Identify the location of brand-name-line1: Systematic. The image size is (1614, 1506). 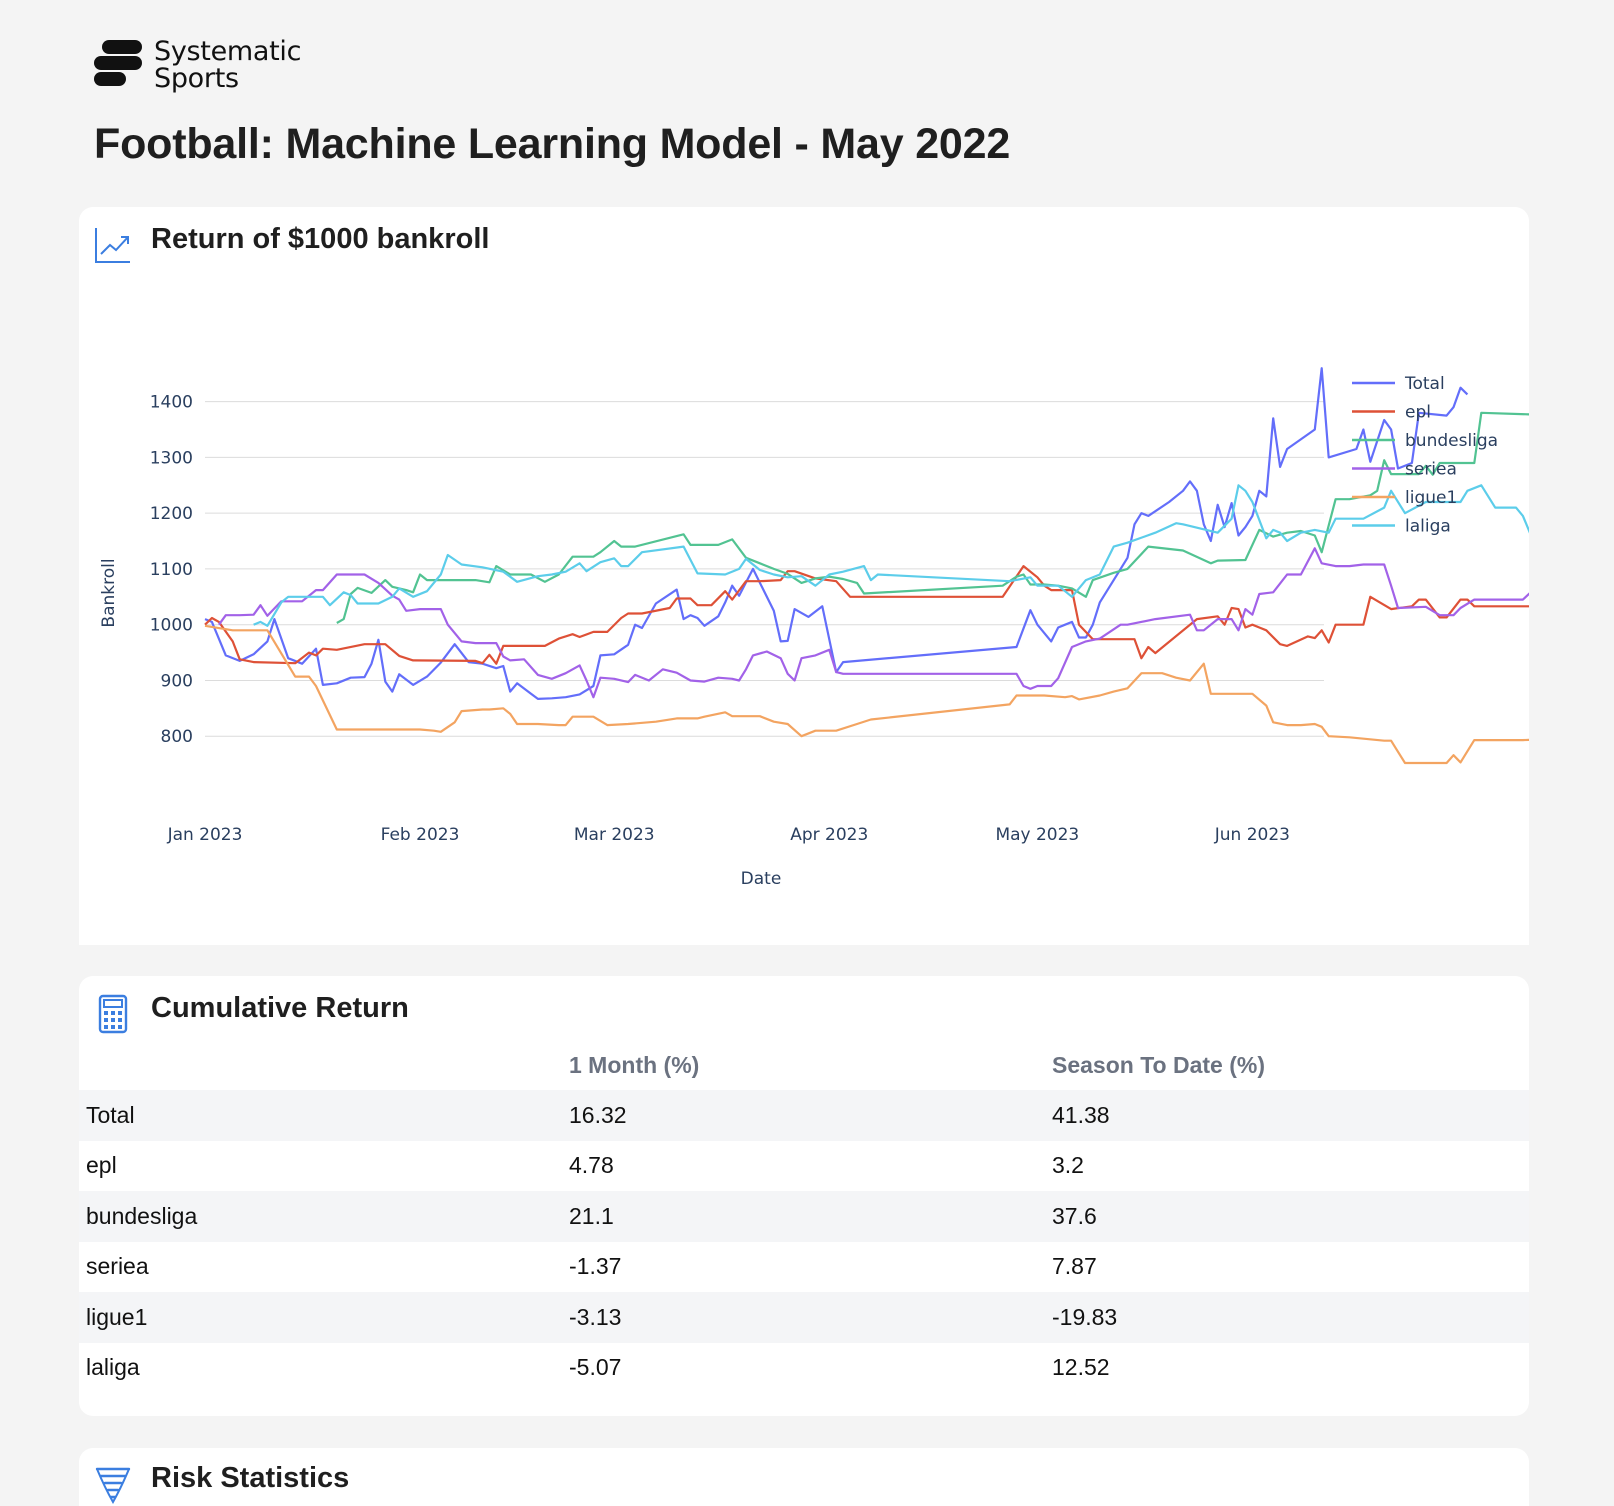
(228, 51).